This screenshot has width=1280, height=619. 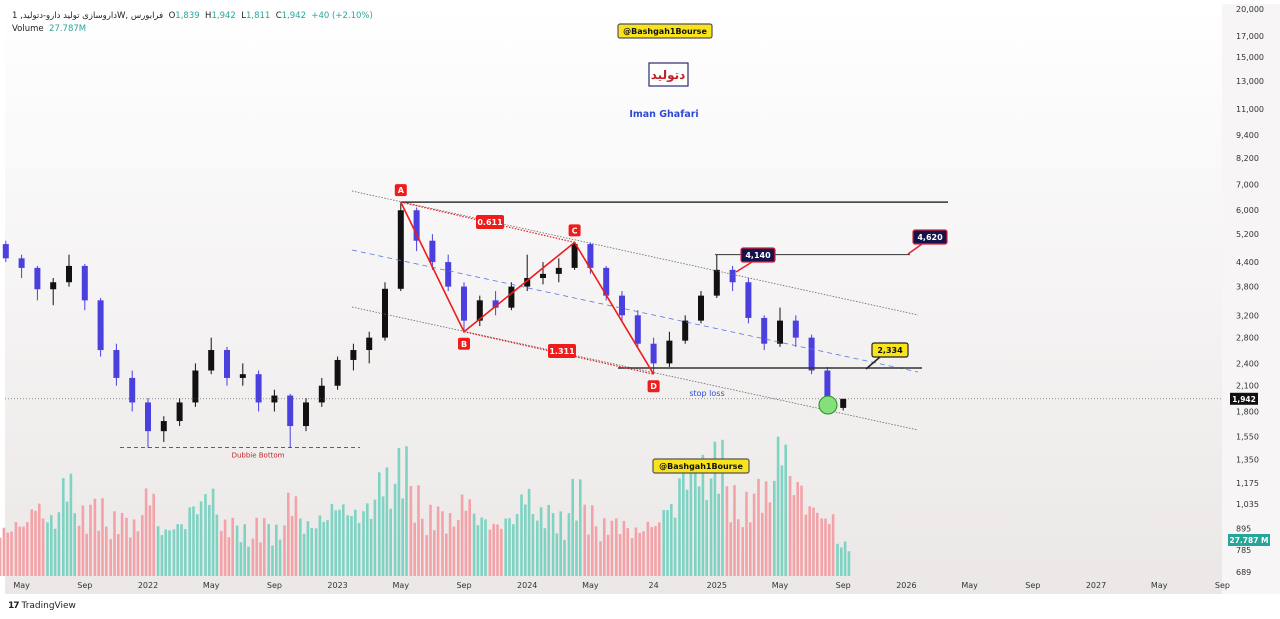 What do you see at coordinates (635, 253) in the screenshot?
I see `channel-upper-line` at bounding box center [635, 253].